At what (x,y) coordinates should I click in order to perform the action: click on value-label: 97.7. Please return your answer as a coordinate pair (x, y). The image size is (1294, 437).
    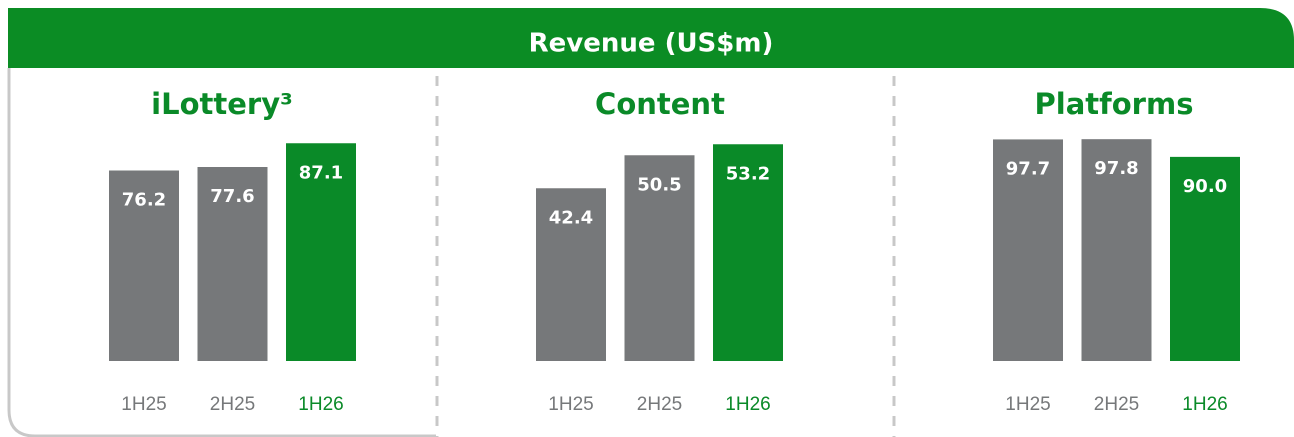
    Looking at the image, I should click on (1028, 168).